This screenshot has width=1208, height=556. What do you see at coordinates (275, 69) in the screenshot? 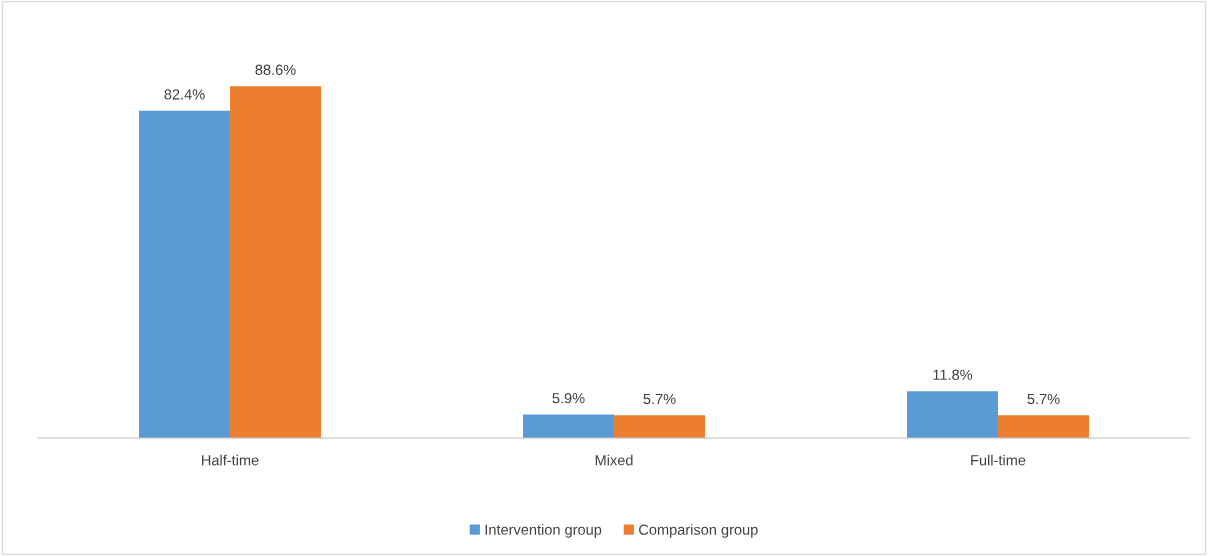
I see `data-label: 88.6%` at bounding box center [275, 69].